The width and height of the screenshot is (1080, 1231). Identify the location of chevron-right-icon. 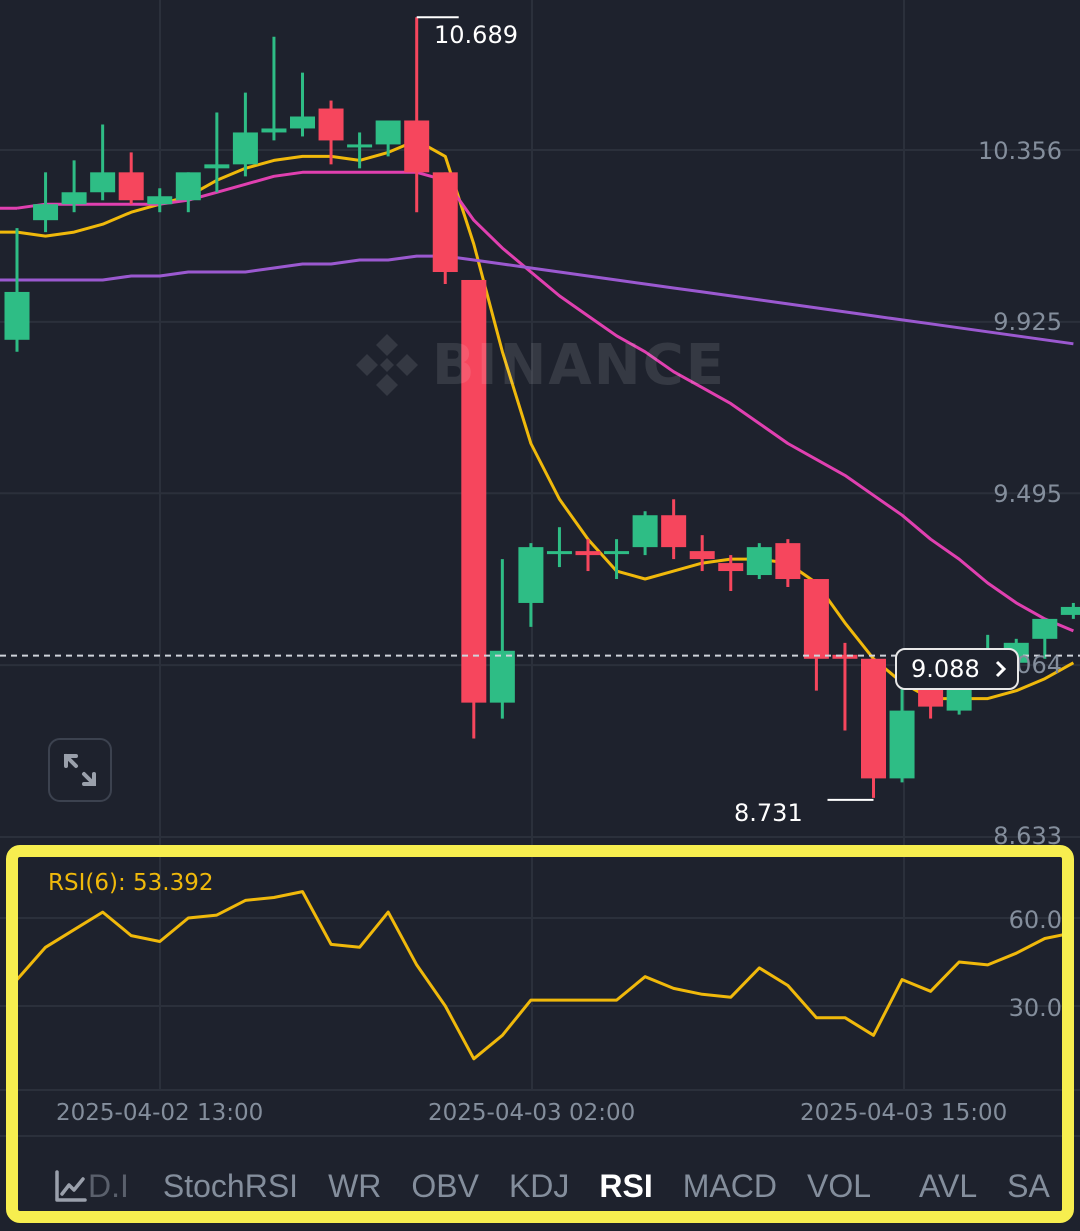
(1000, 669).